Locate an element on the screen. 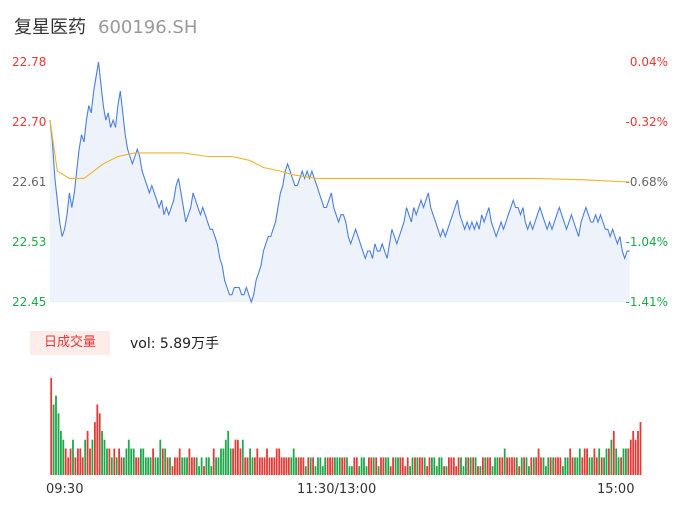 The width and height of the screenshot is (686, 524). price-tick-1: 22.78 is located at coordinates (29, 62).